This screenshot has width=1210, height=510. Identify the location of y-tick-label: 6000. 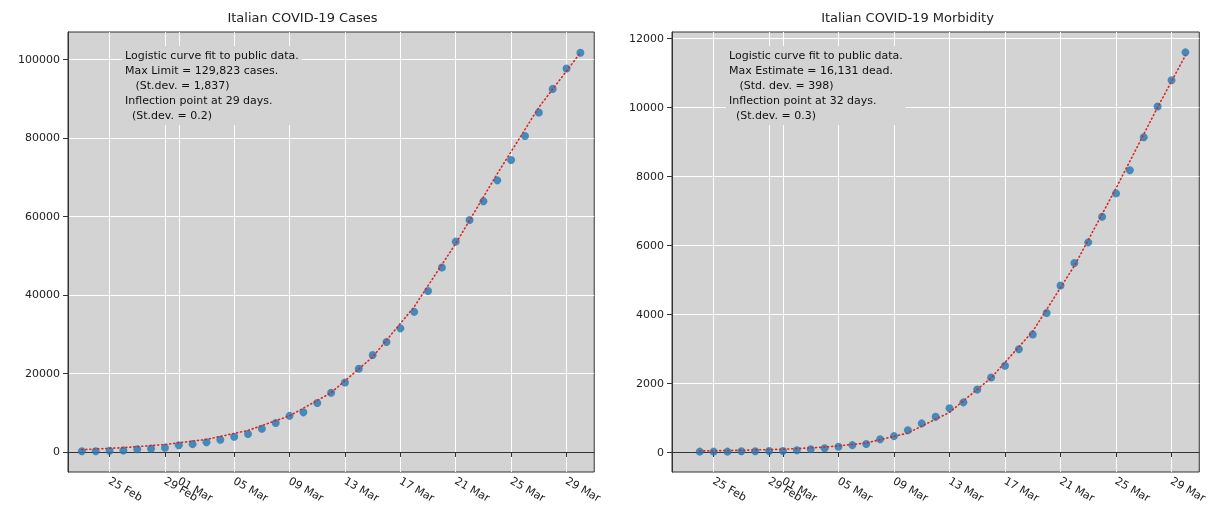
(650, 245).